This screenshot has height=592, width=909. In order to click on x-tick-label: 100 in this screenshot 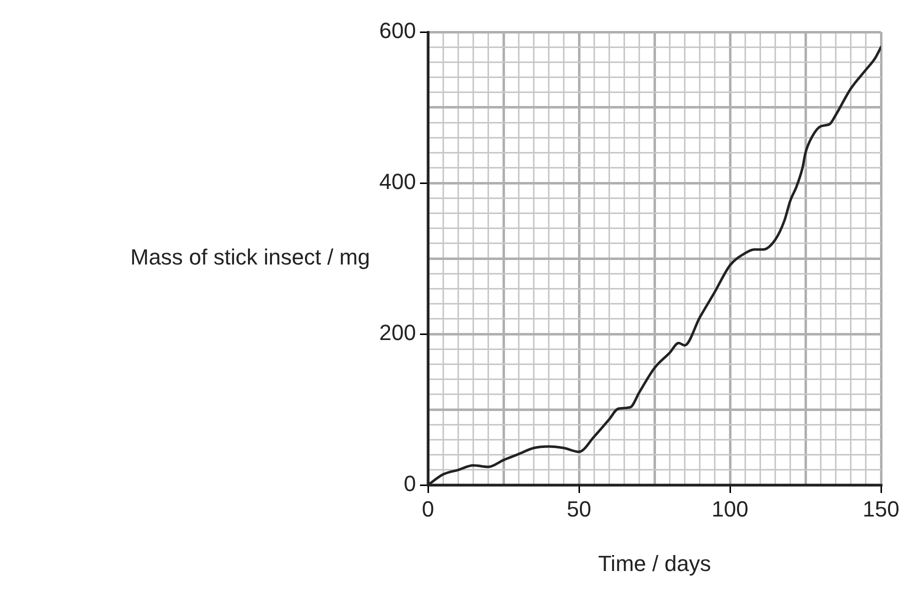, I will do `click(730, 509)`.